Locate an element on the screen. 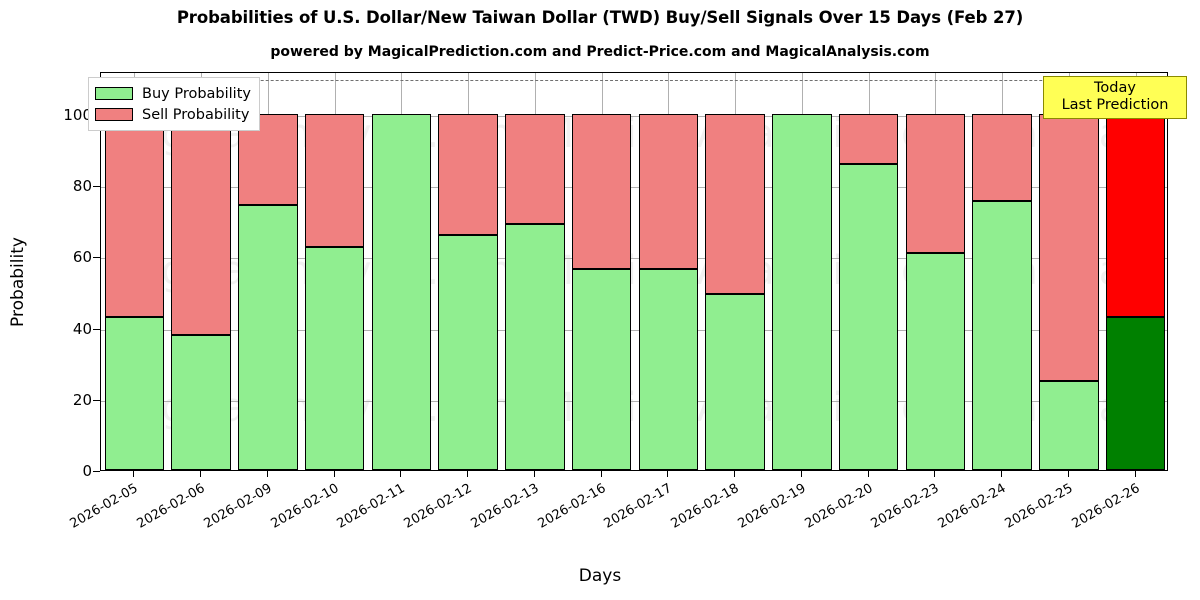 The width and height of the screenshot is (1200, 600). x-axis-label: Days is located at coordinates (600, 576).